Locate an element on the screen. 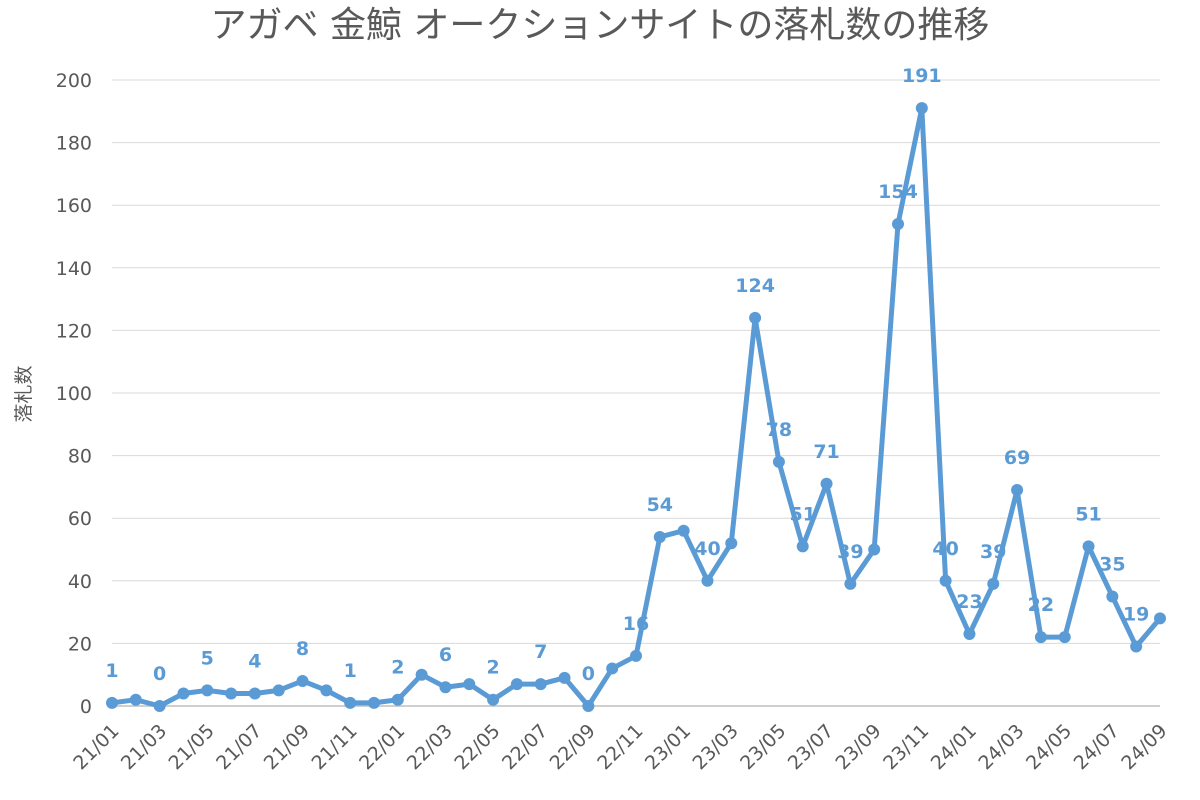 This screenshot has width=1200, height=800. y-tick-label: 140 is located at coordinates (74, 269).